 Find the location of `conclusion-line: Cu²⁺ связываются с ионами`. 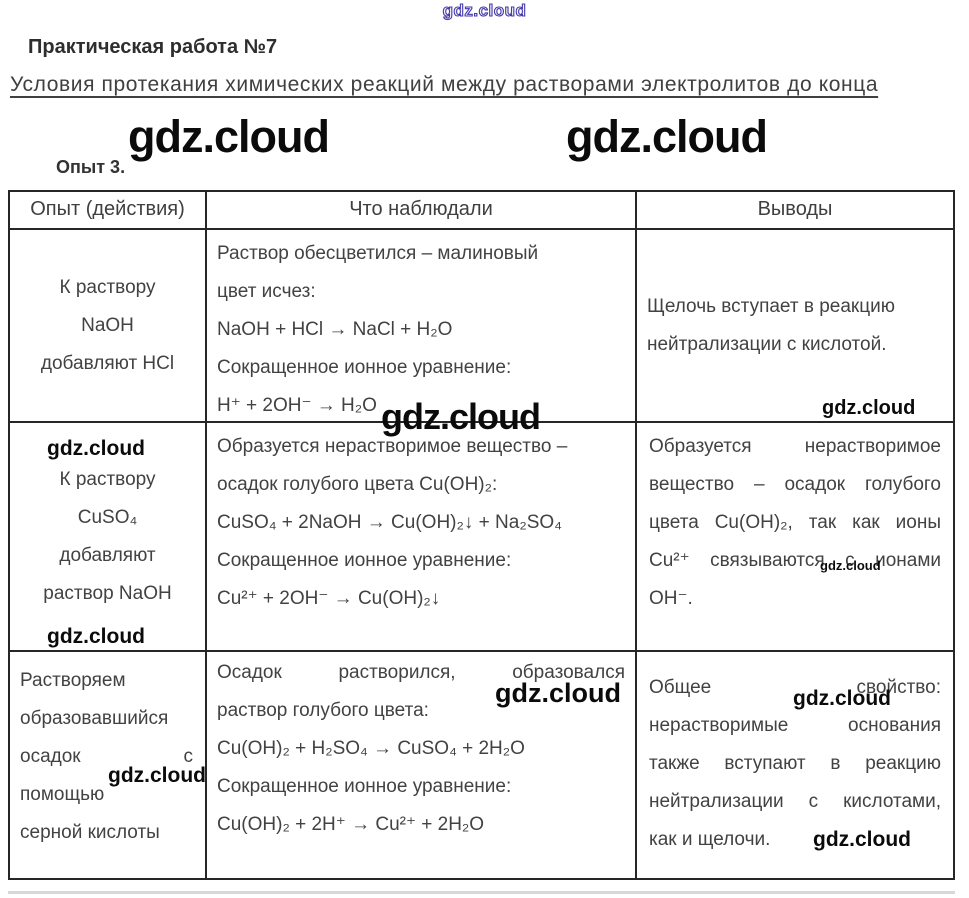

conclusion-line: Cu²⁺ связываются с ионами is located at coordinates (795, 560).